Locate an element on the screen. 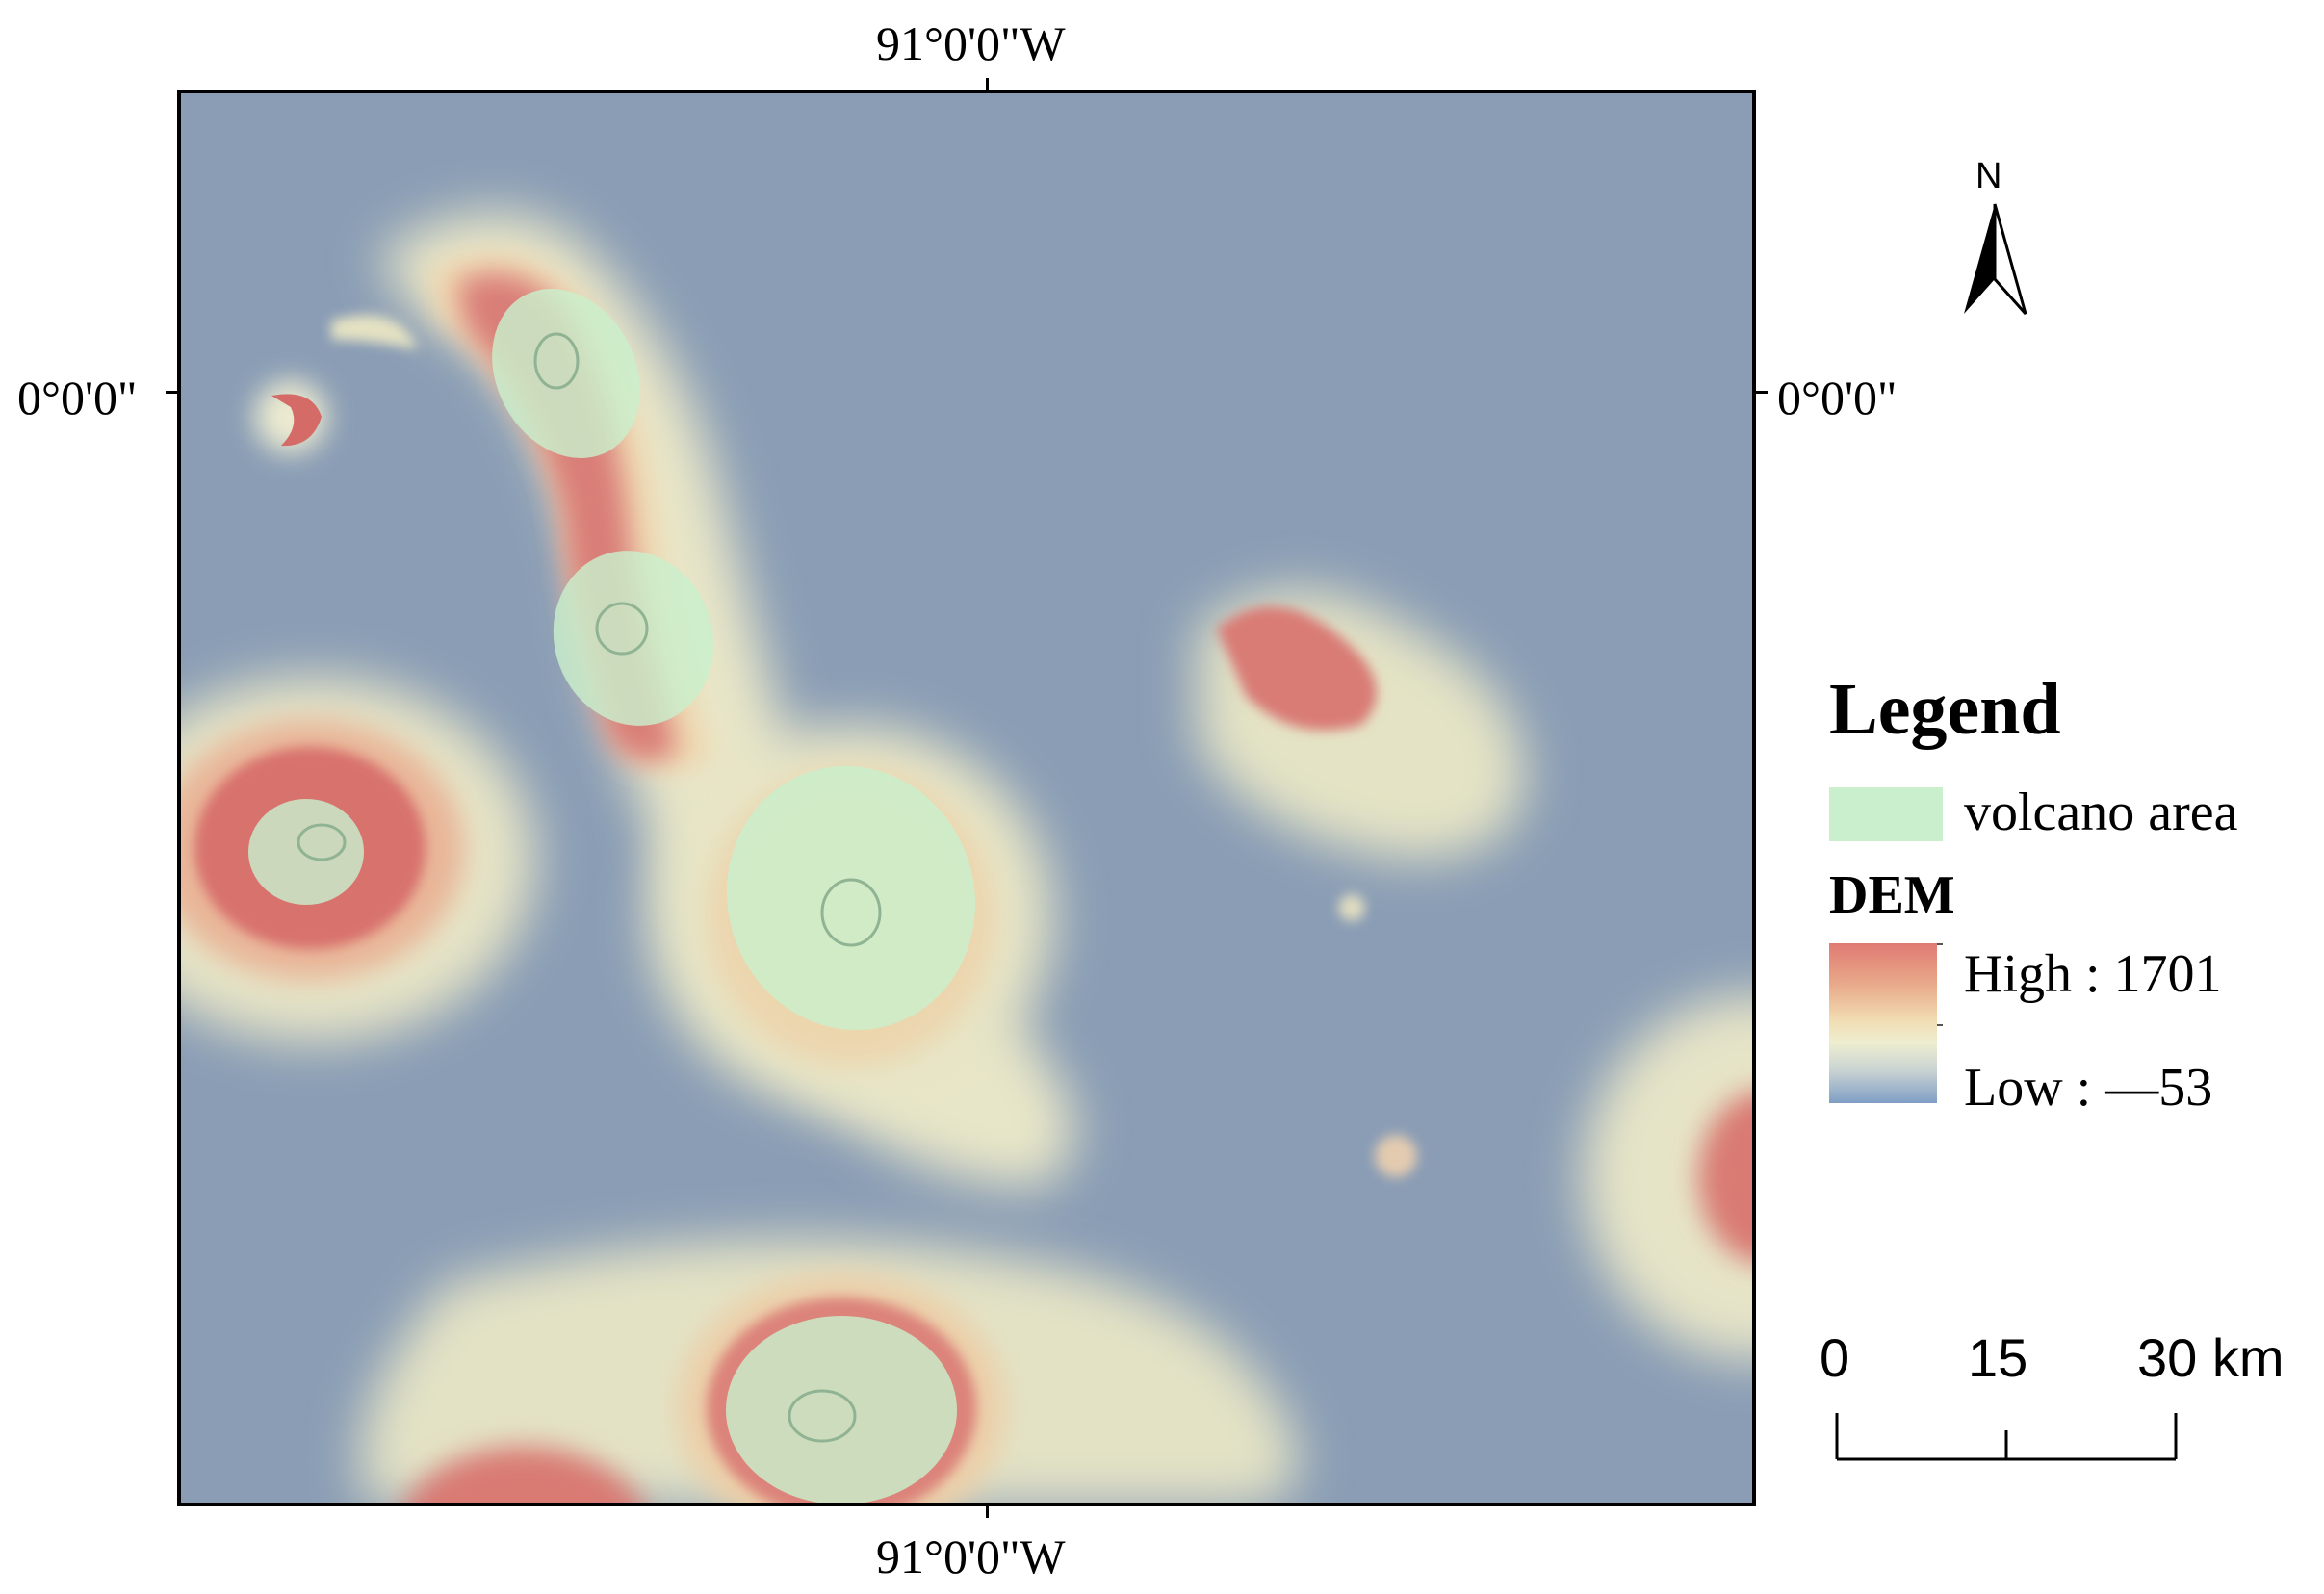 Image resolution: width=2324 pixels, height=1594 pixels. tick-top is located at coordinates (987, 84).